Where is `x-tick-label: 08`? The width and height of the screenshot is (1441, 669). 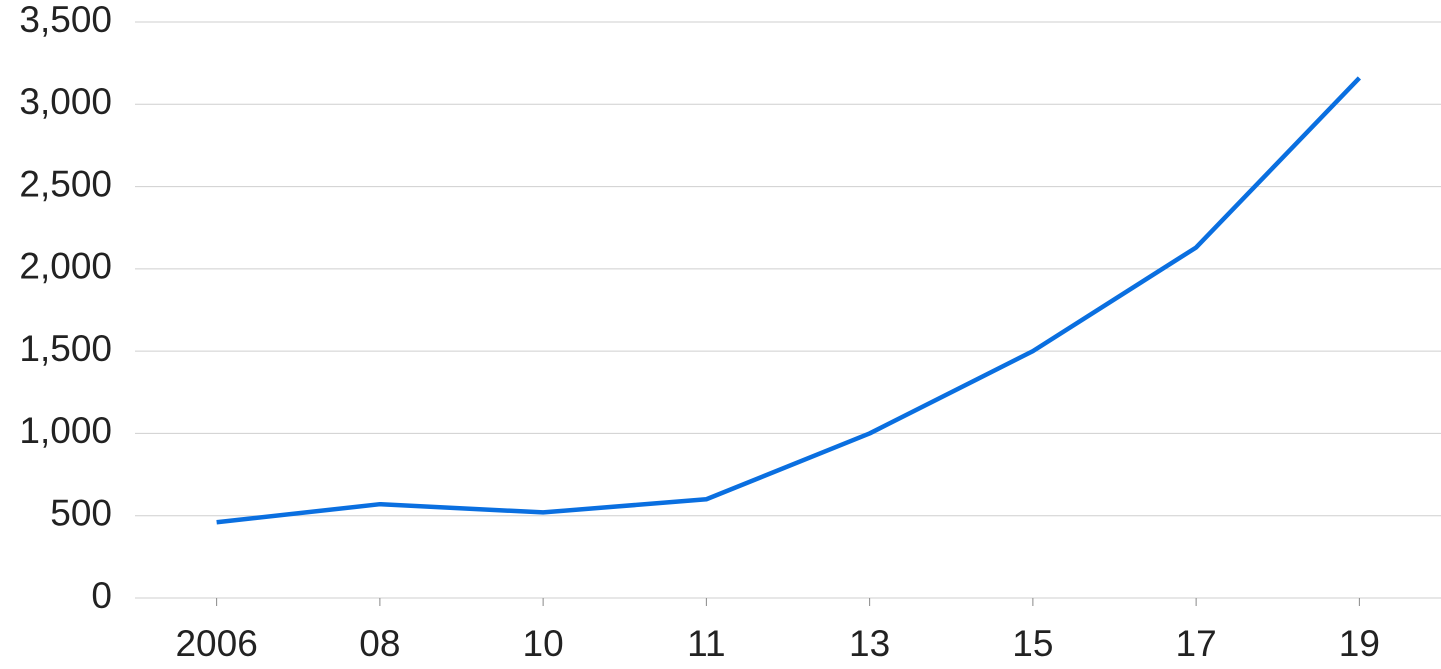 x-tick-label: 08 is located at coordinates (379, 643).